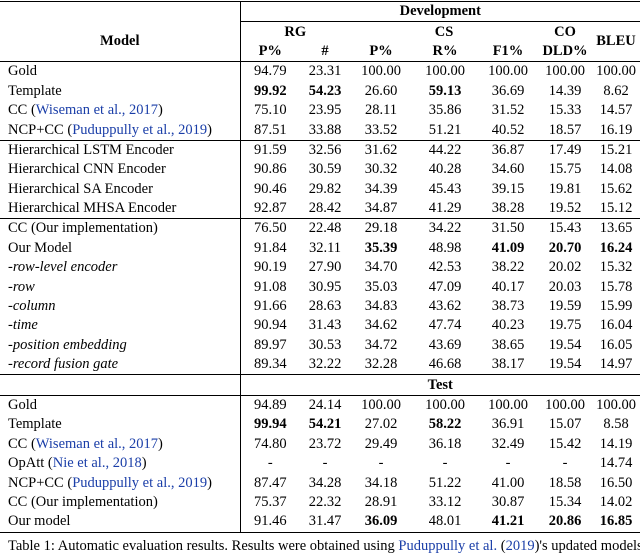 The width and height of the screenshot is (640, 557). Describe the element at coordinates (616, 463) in the screenshot. I see `value-cell: 14.74` at that location.